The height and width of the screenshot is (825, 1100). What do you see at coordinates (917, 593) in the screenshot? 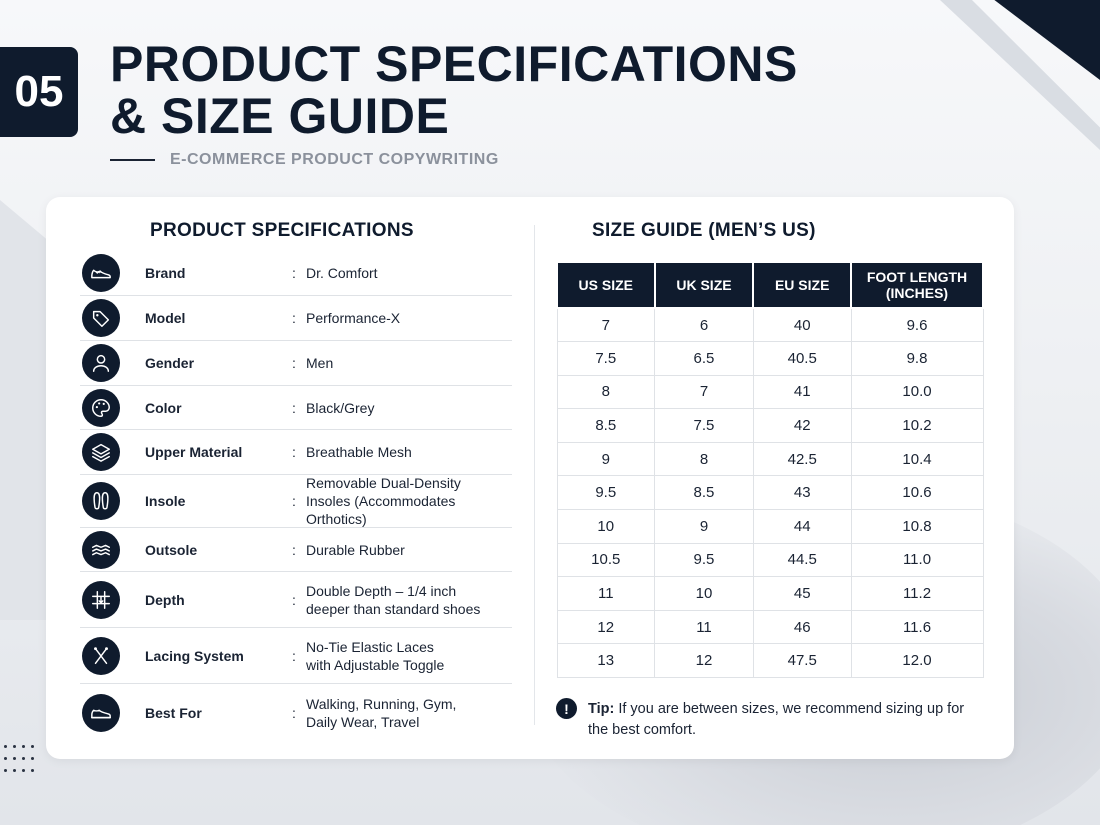
I see `table-cell: 11.2` at bounding box center [917, 593].